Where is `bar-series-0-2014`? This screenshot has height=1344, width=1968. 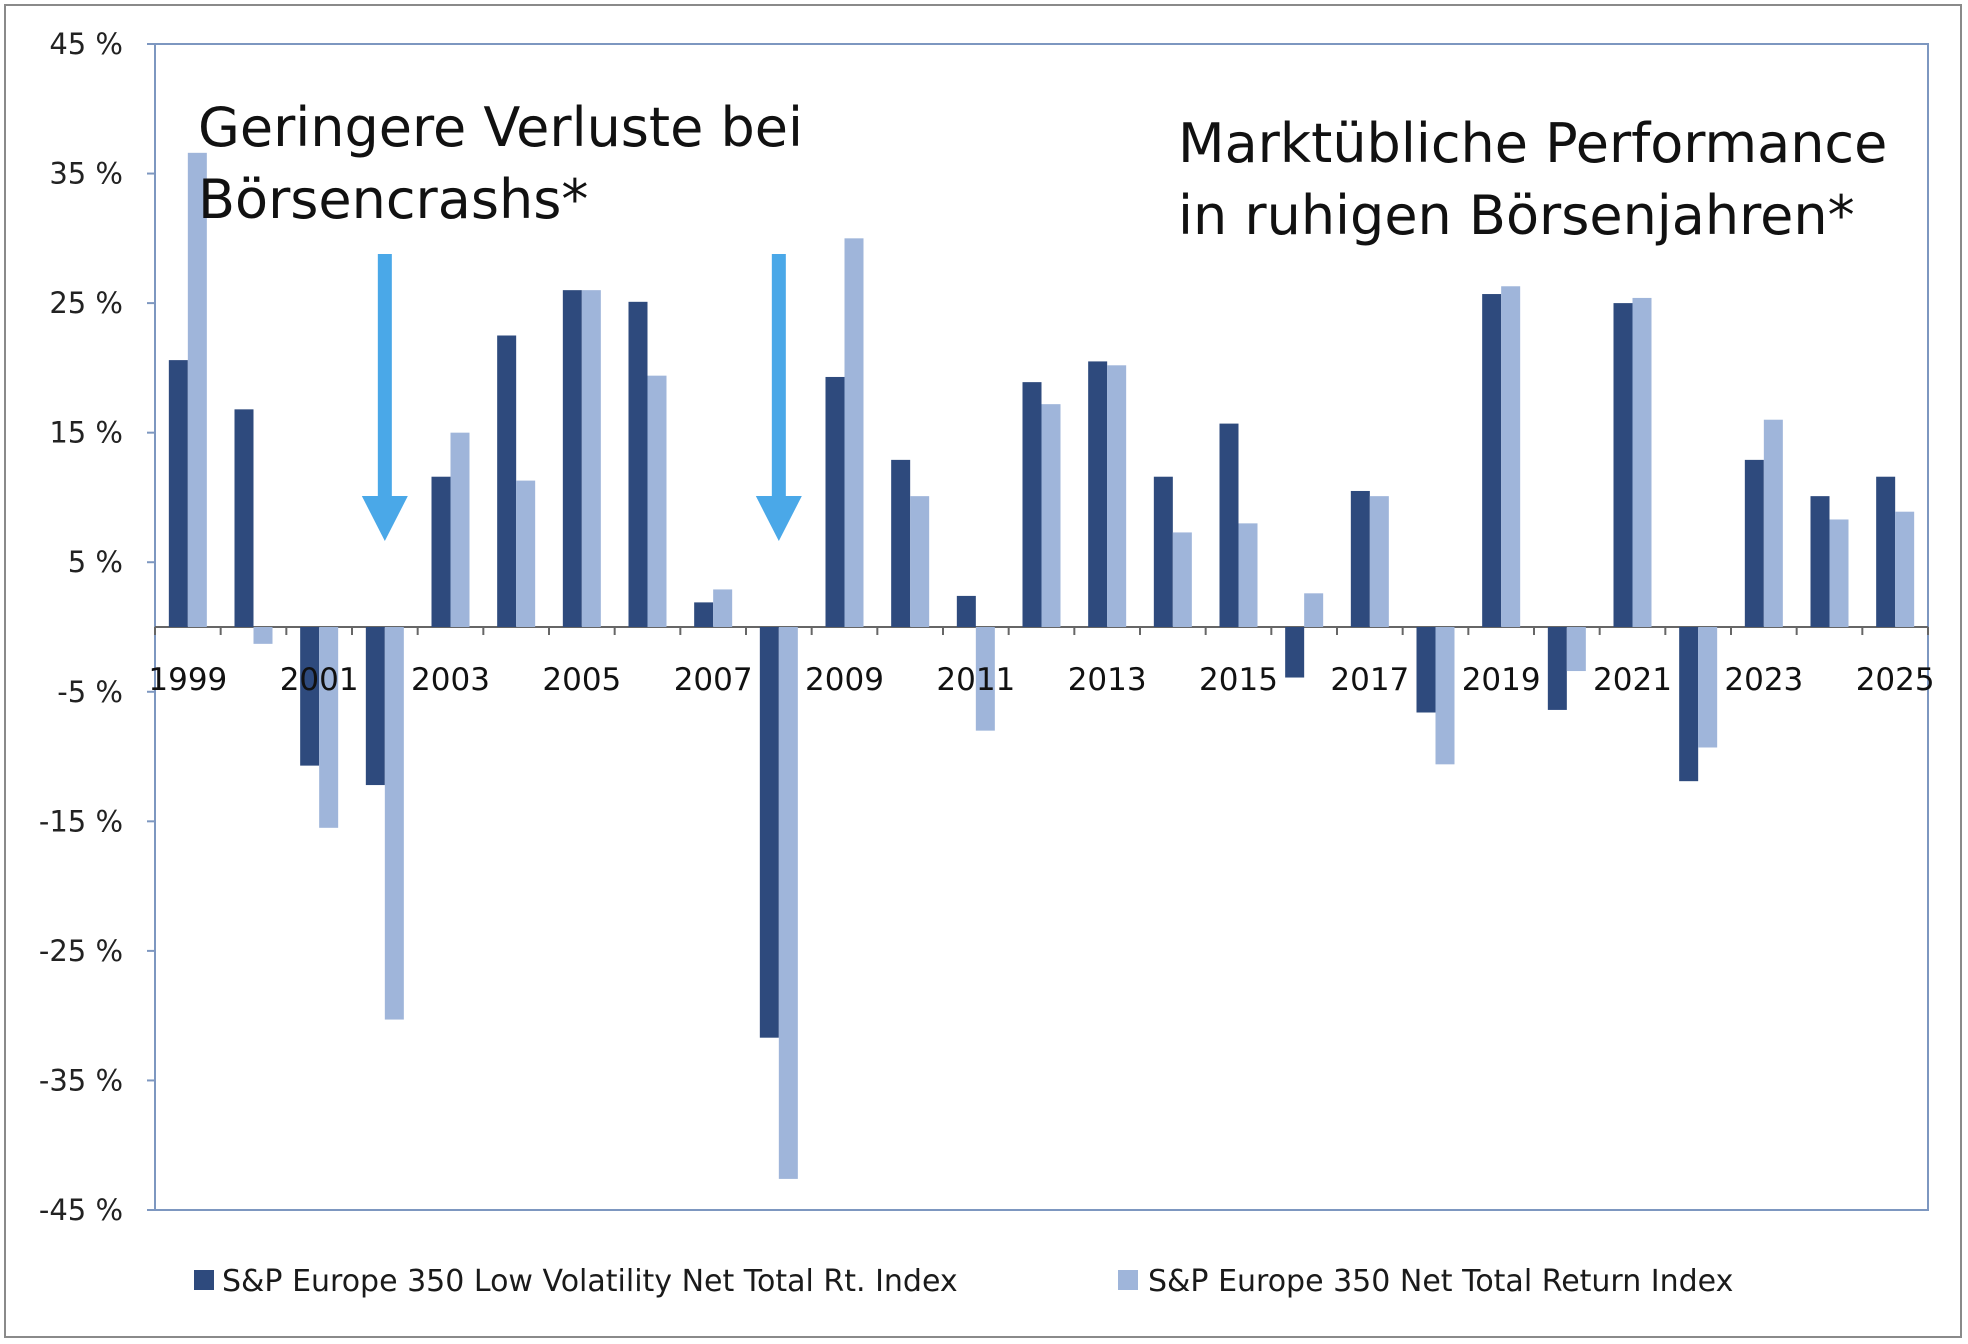 bar-series-0-2014 is located at coordinates (1163, 551).